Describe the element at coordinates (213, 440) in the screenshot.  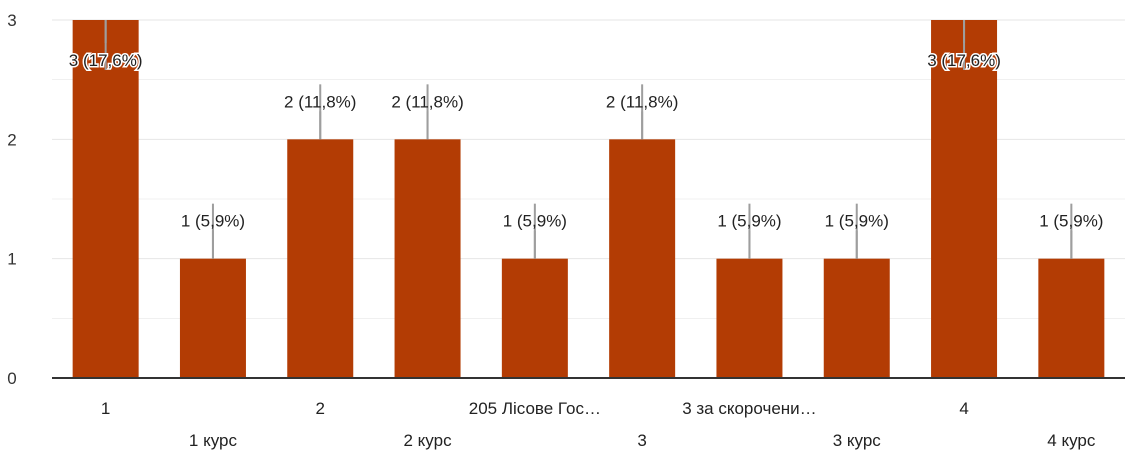
I see `x-tick-label: 1 курс` at that location.